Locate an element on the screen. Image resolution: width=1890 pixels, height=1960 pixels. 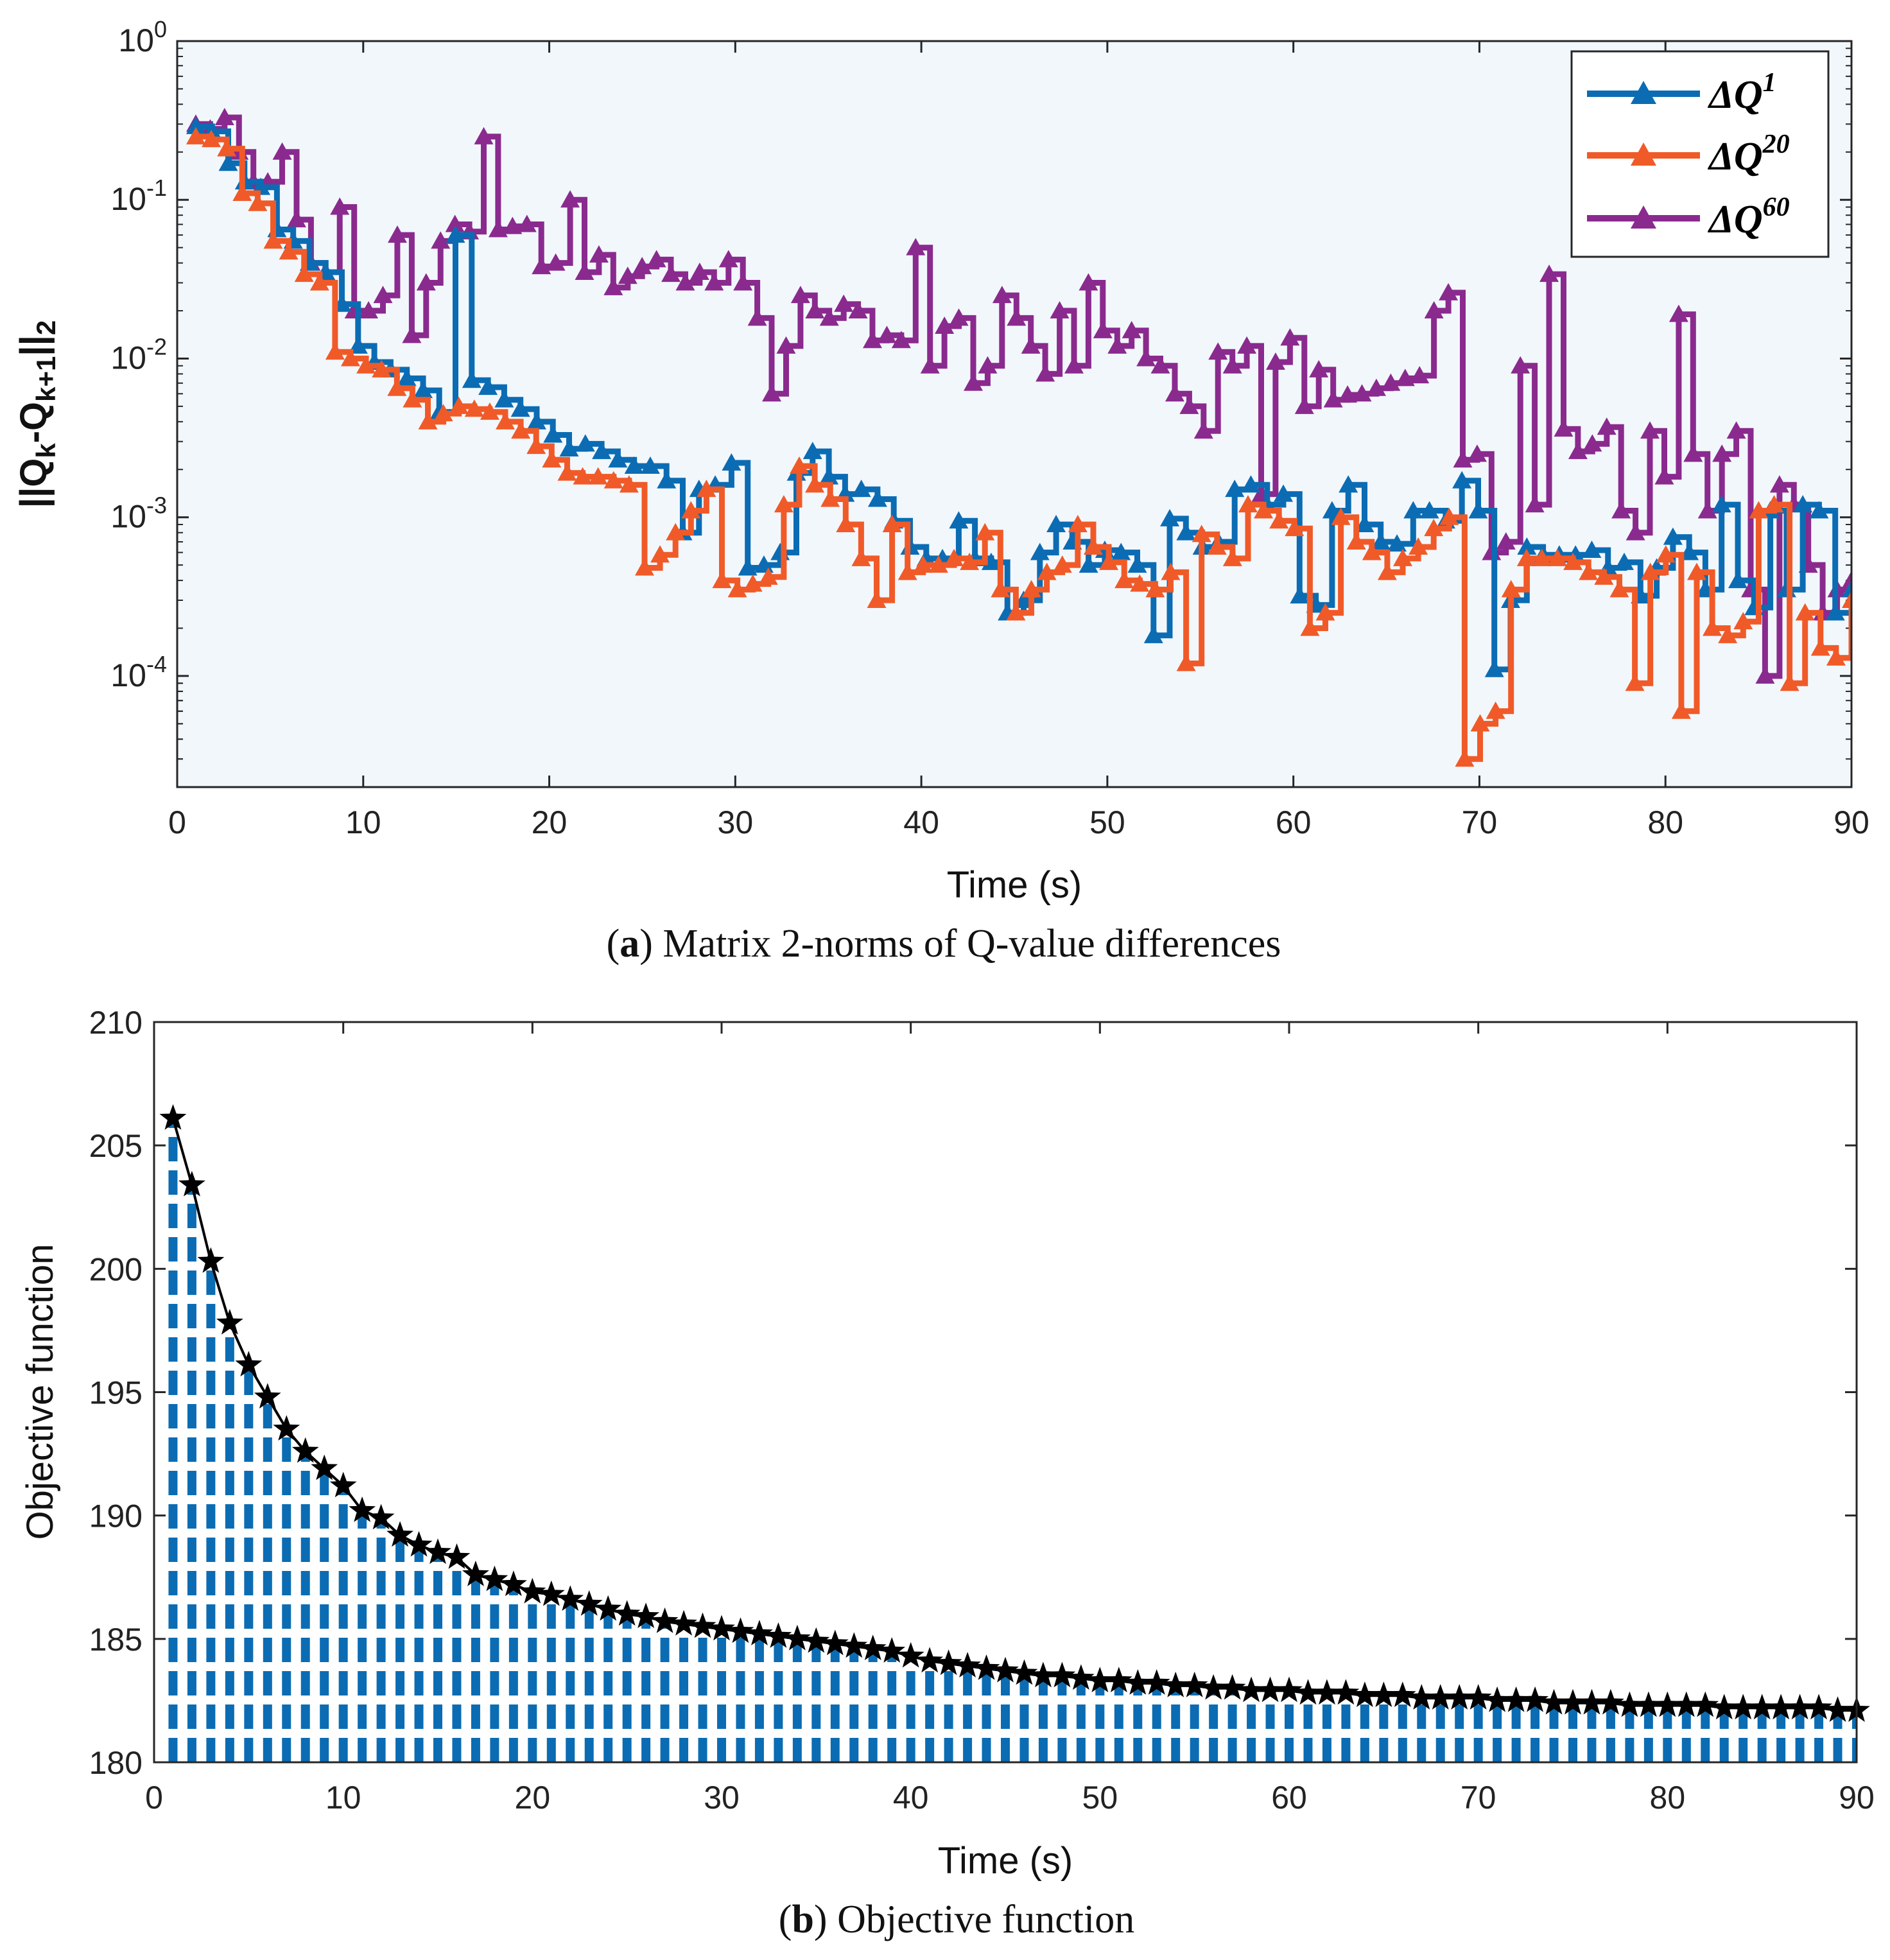
a-xtick-label: 10 is located at coordinates (363, 822).